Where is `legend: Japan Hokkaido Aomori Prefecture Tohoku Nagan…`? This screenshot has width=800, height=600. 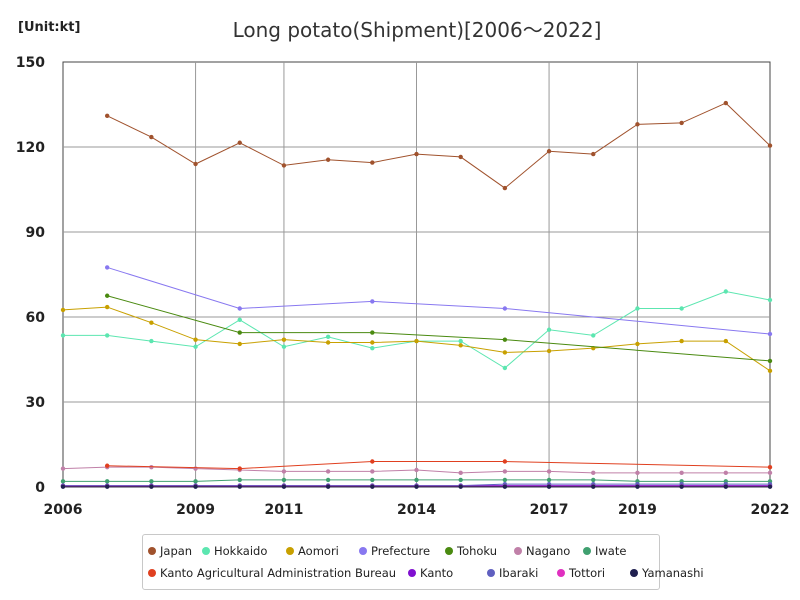 legend: Japan Hokkaido Aomori Prefecture Tohoku Nagan… is located at coordinates (423, 562).